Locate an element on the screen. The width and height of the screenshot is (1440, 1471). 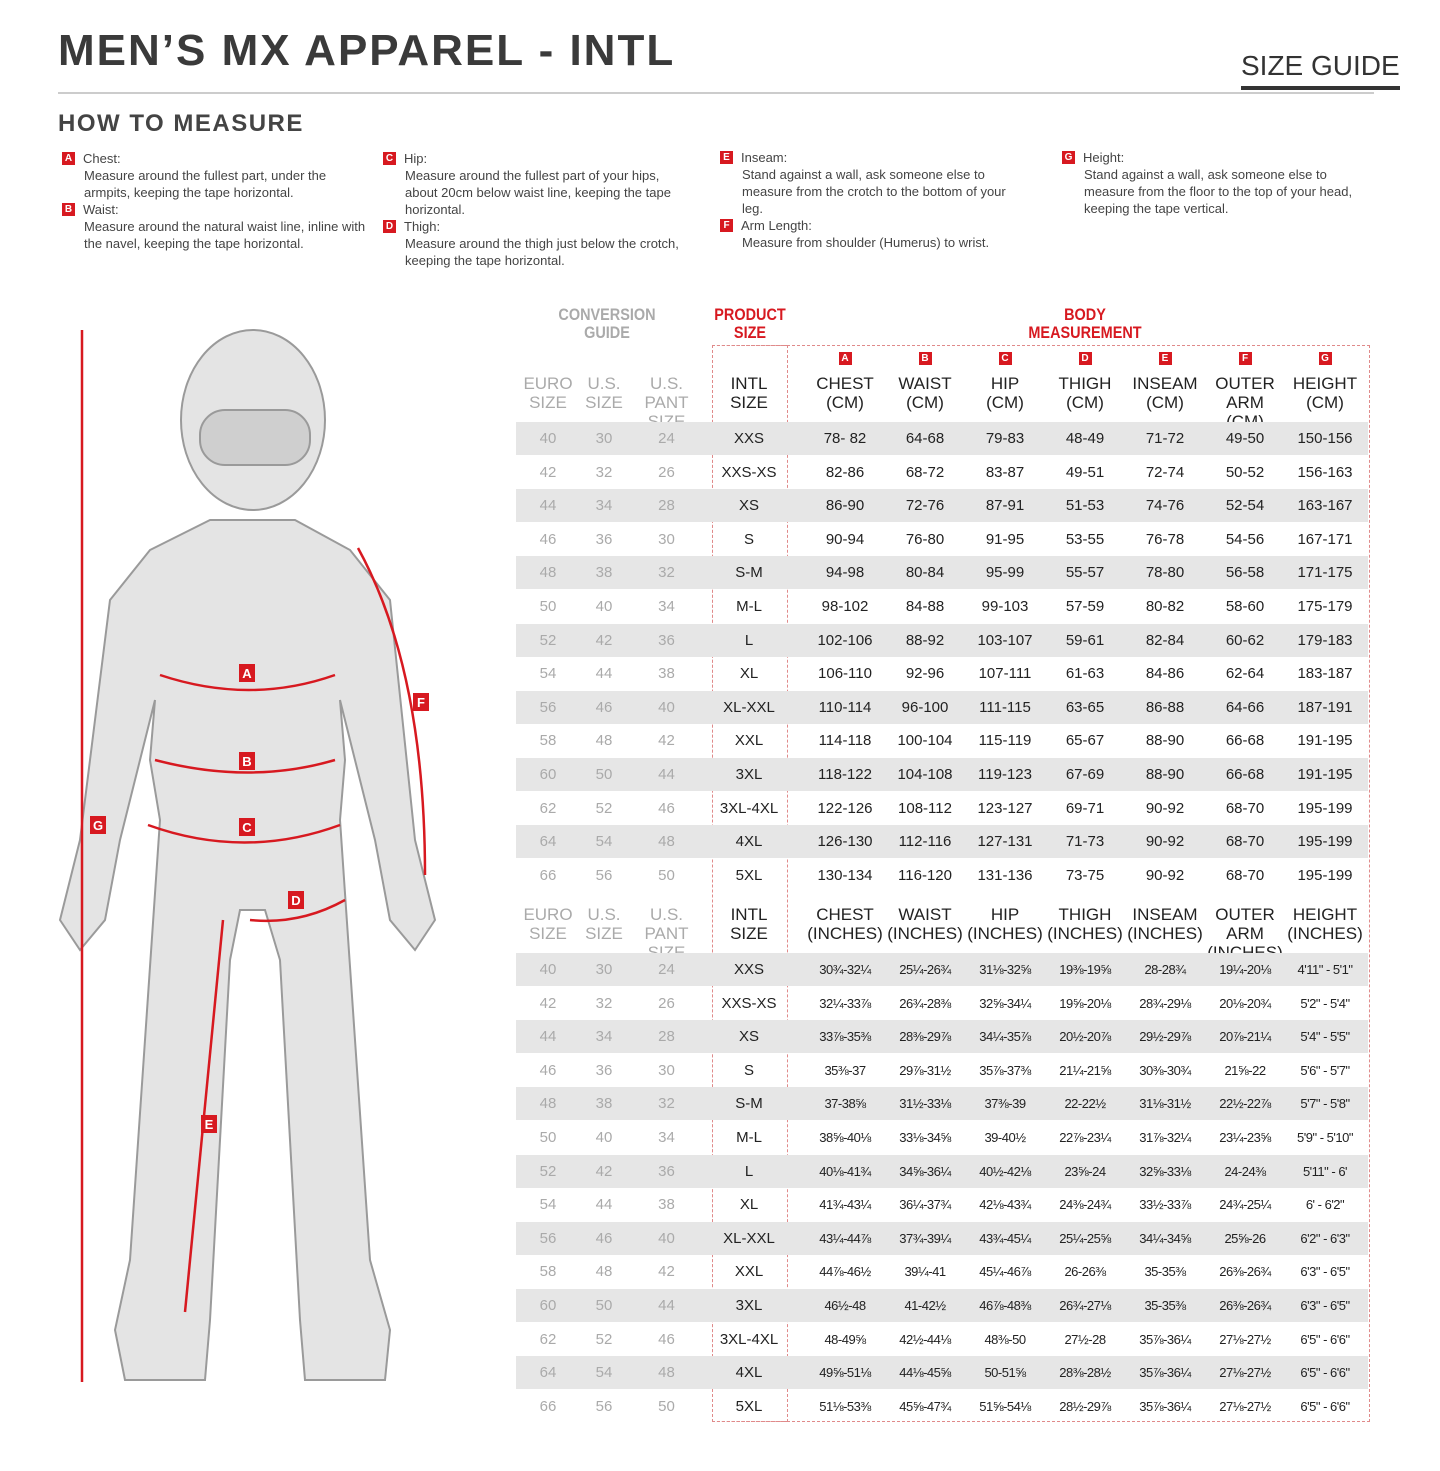
measurement-cell: 22½-22⅞ is located at coordinates (1245, 1104).